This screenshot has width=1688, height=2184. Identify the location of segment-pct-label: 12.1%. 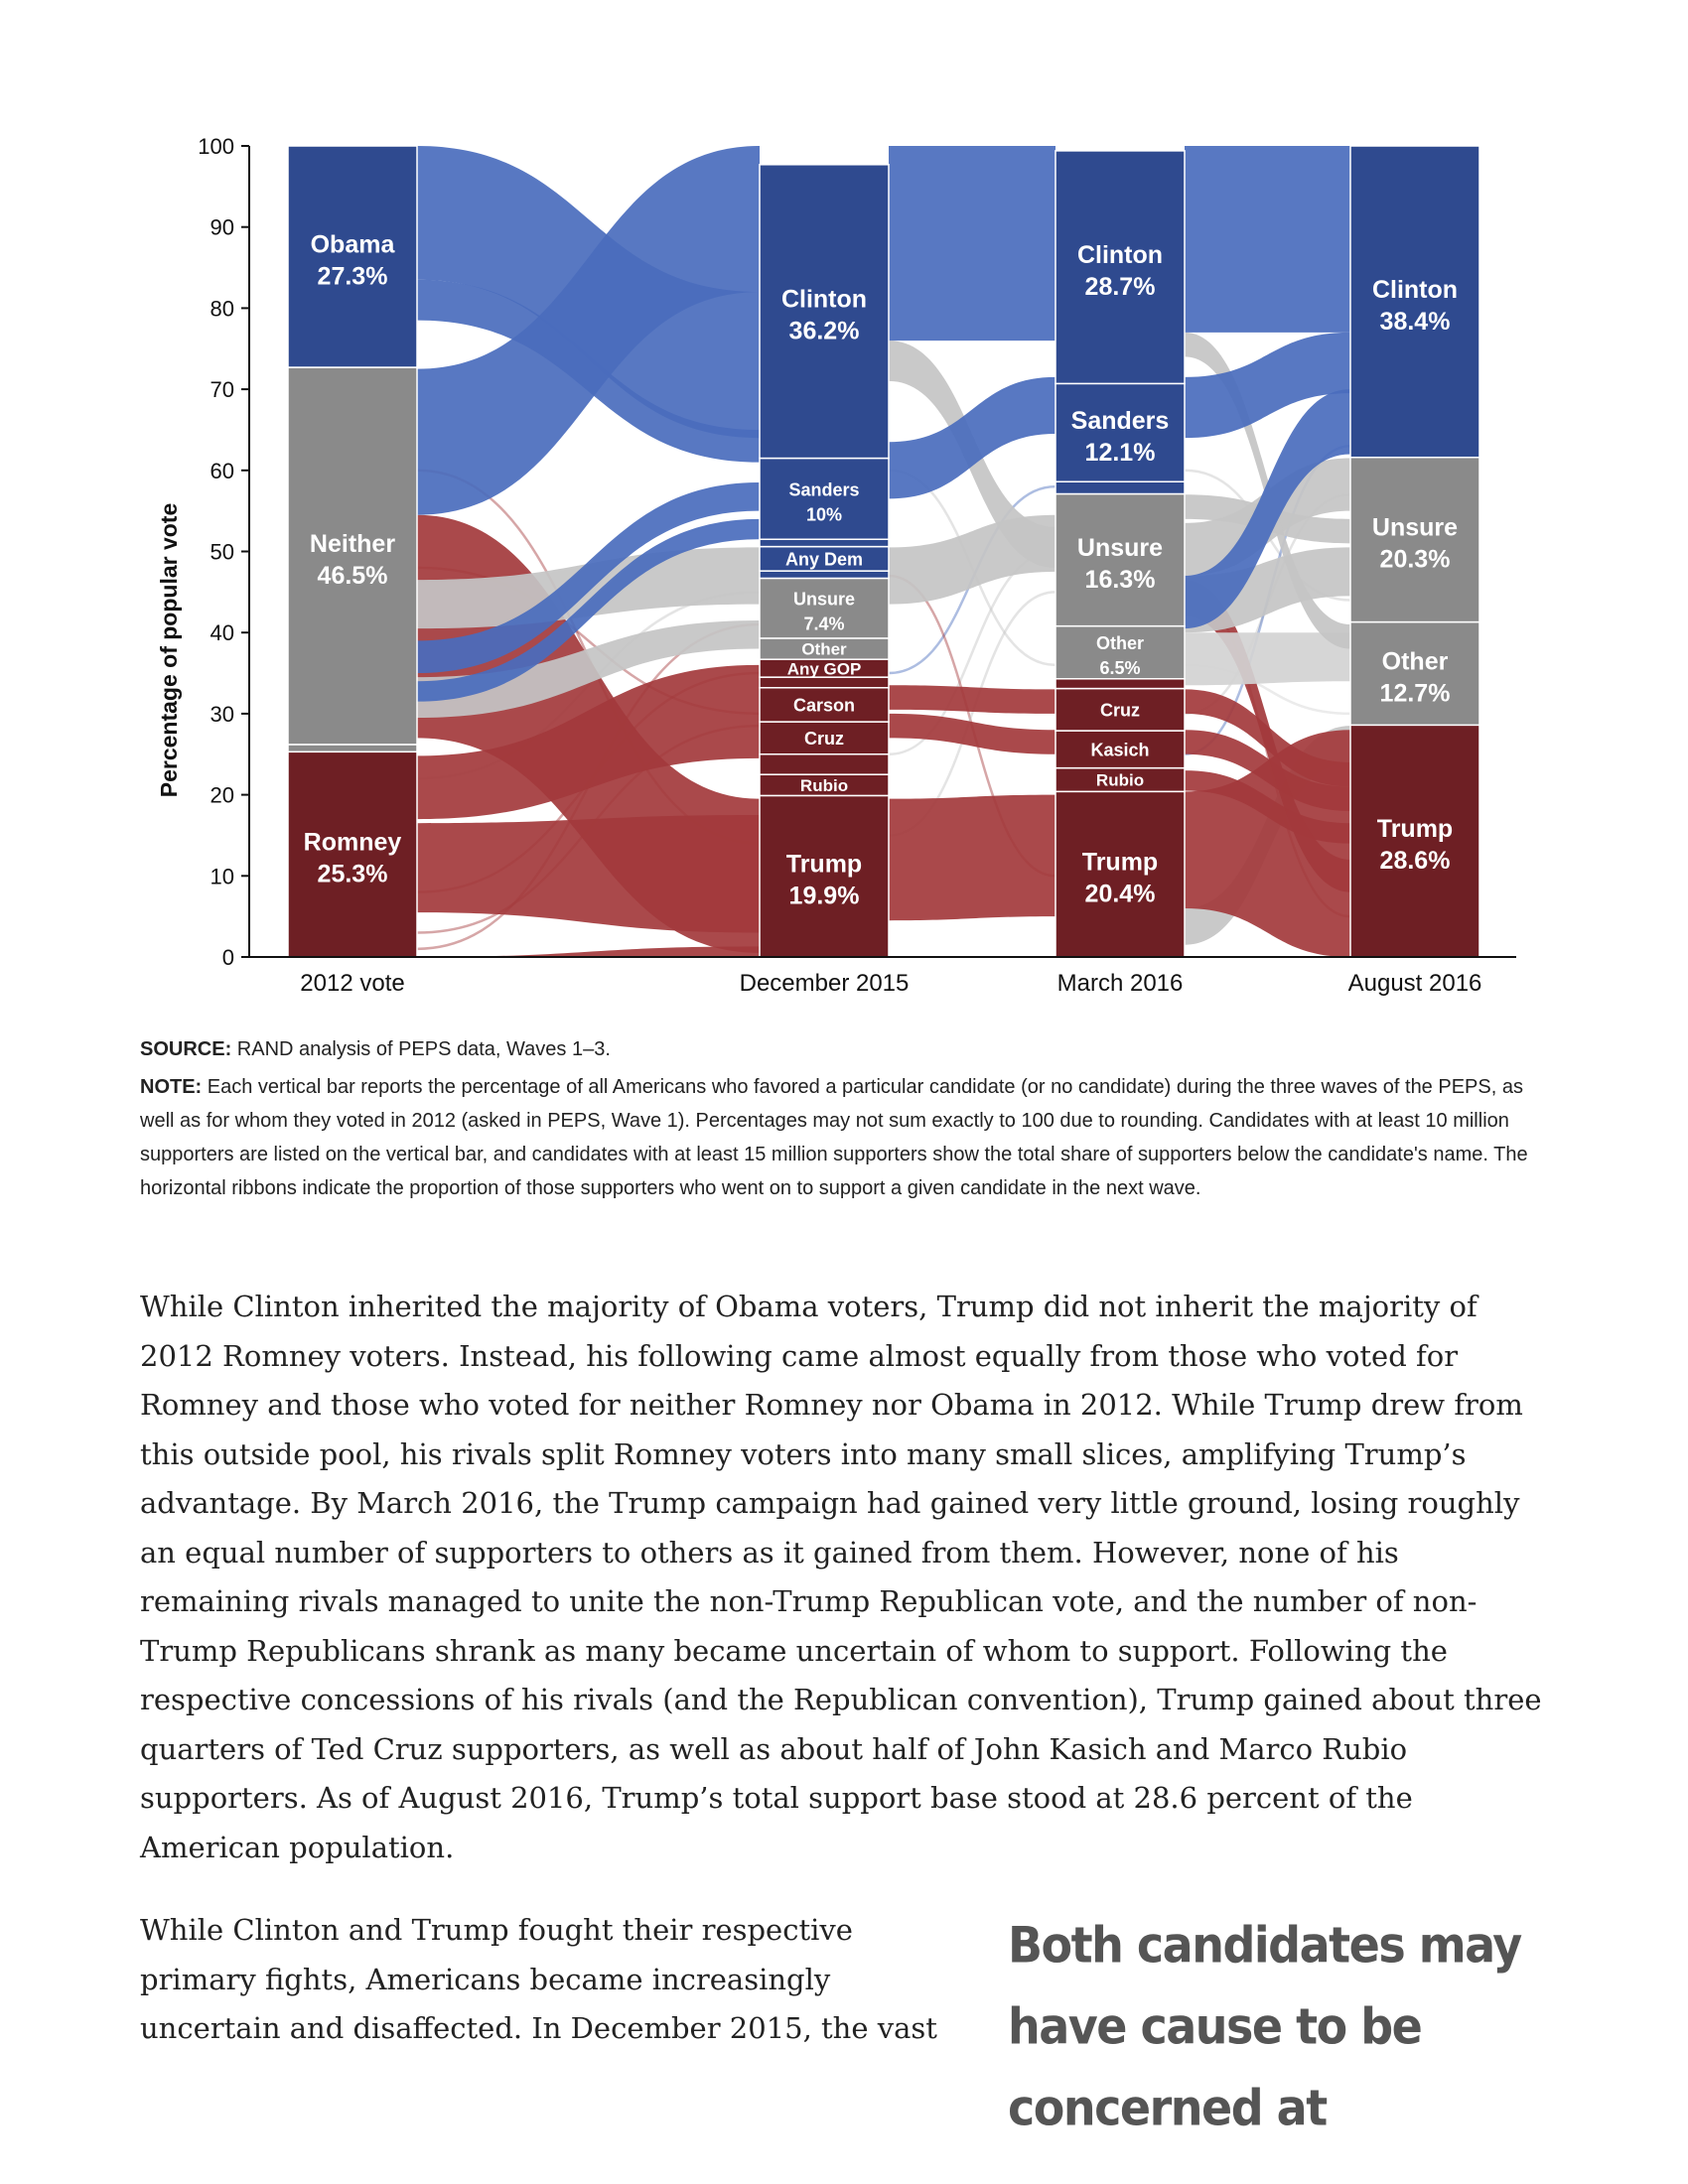
(1120, 453).